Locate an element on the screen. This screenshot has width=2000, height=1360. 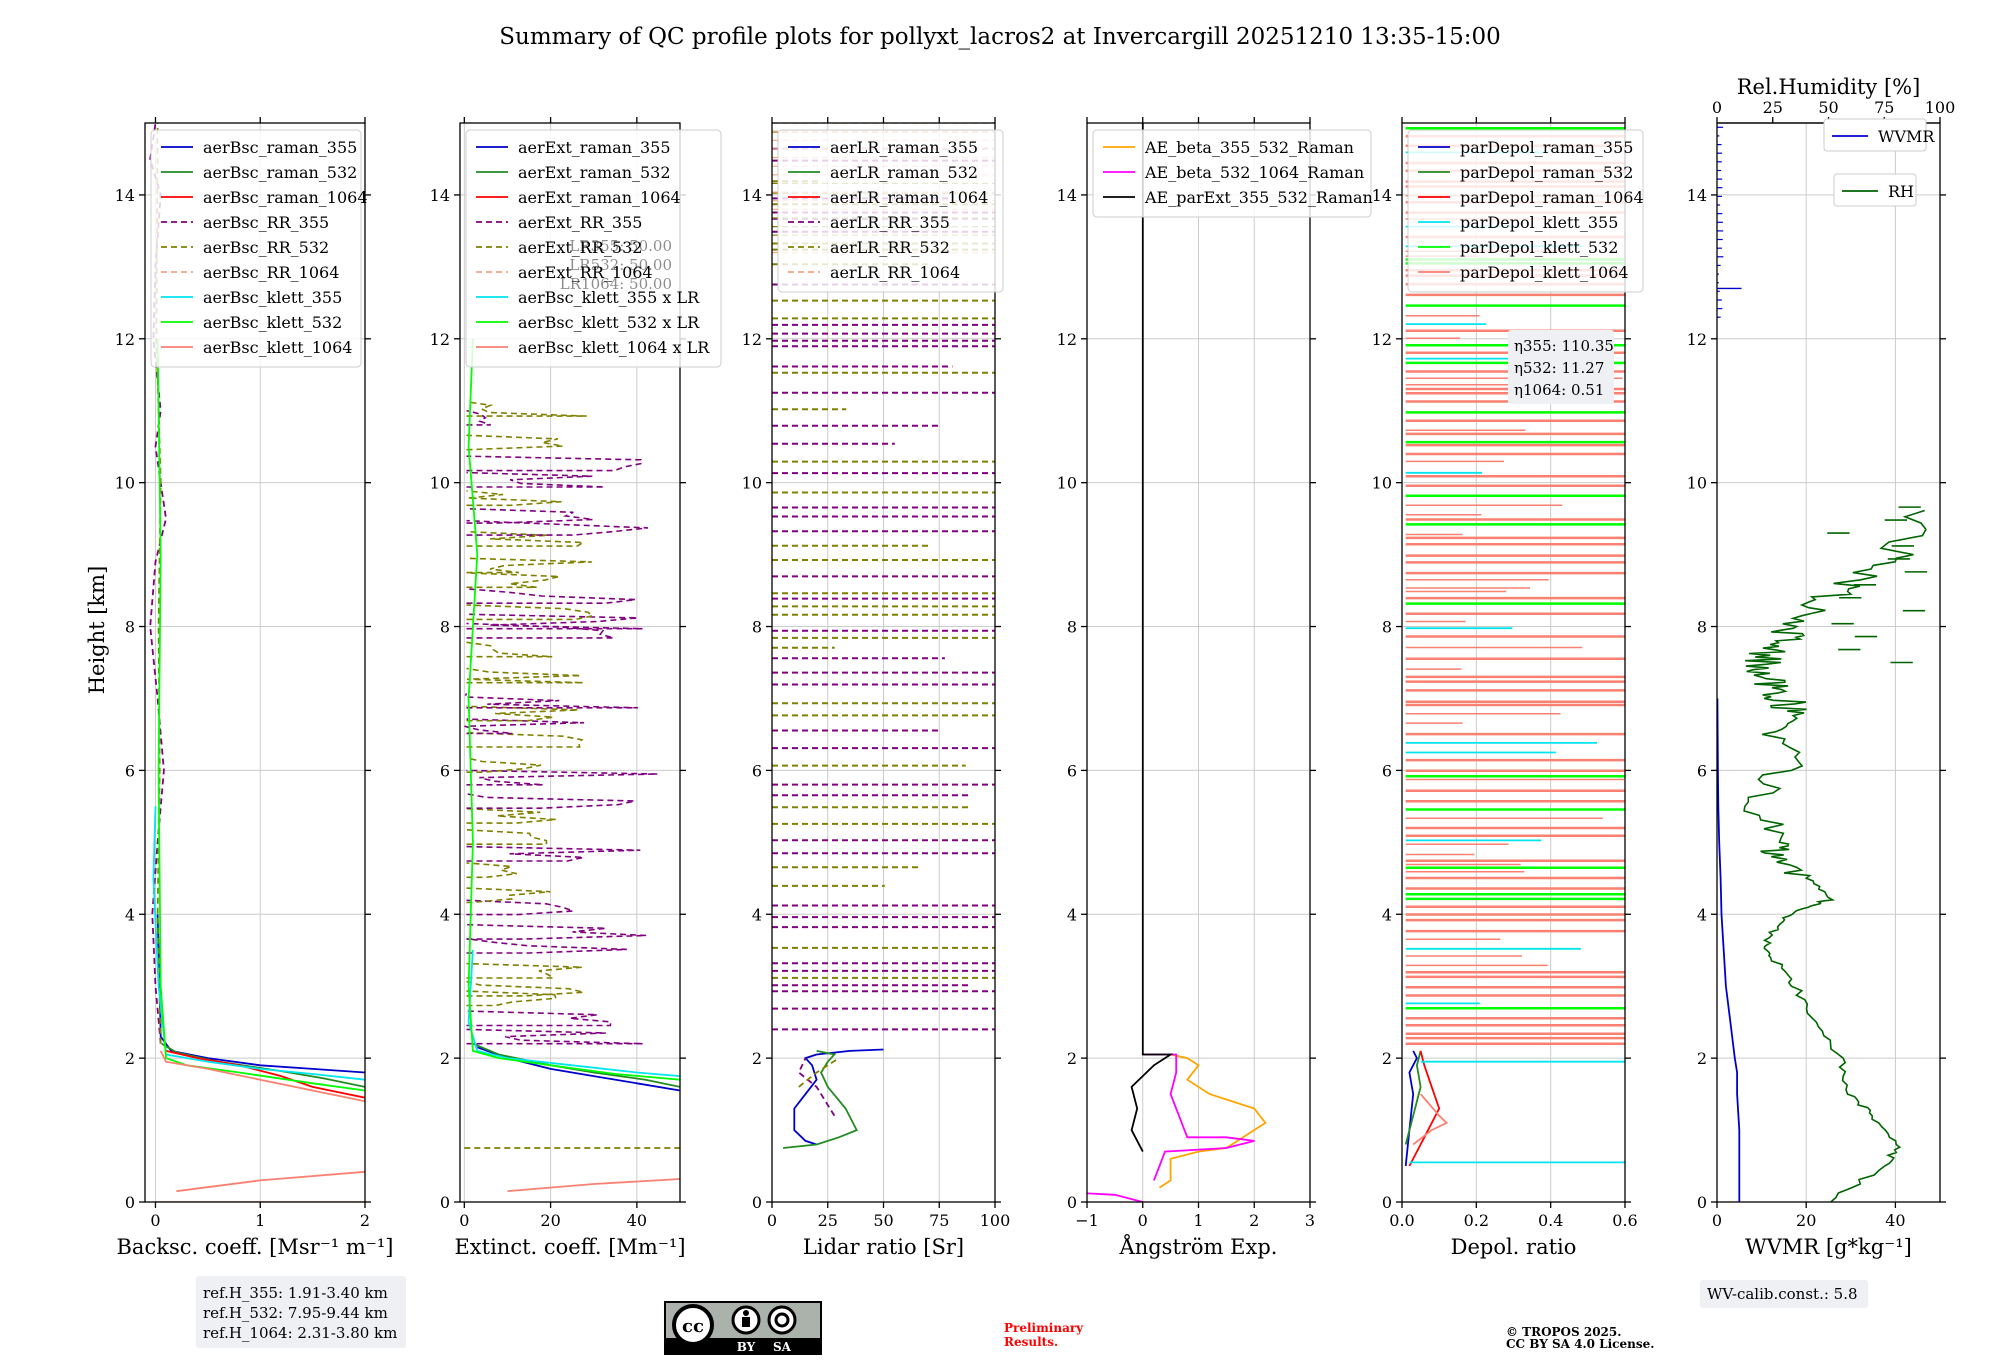
legend-label: aerBsc_klett_355 x LR is located at coordinates (609, 297).